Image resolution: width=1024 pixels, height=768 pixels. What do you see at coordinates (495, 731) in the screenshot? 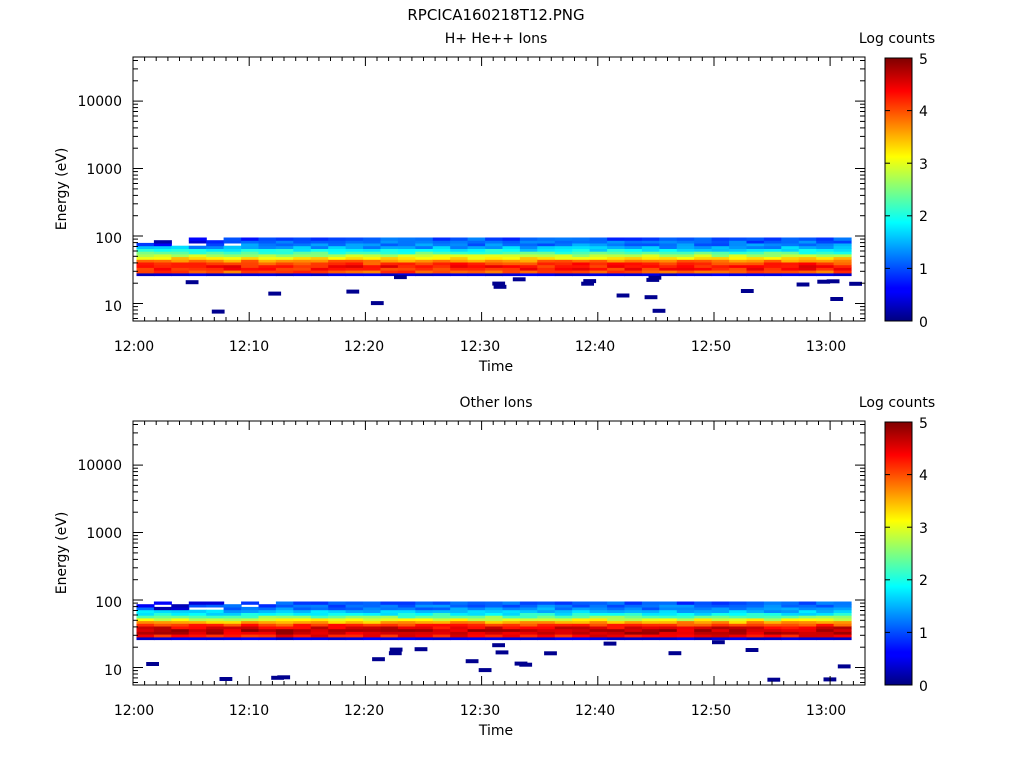
I see `x-axis-label: Time` at bounding box center [495, 731].